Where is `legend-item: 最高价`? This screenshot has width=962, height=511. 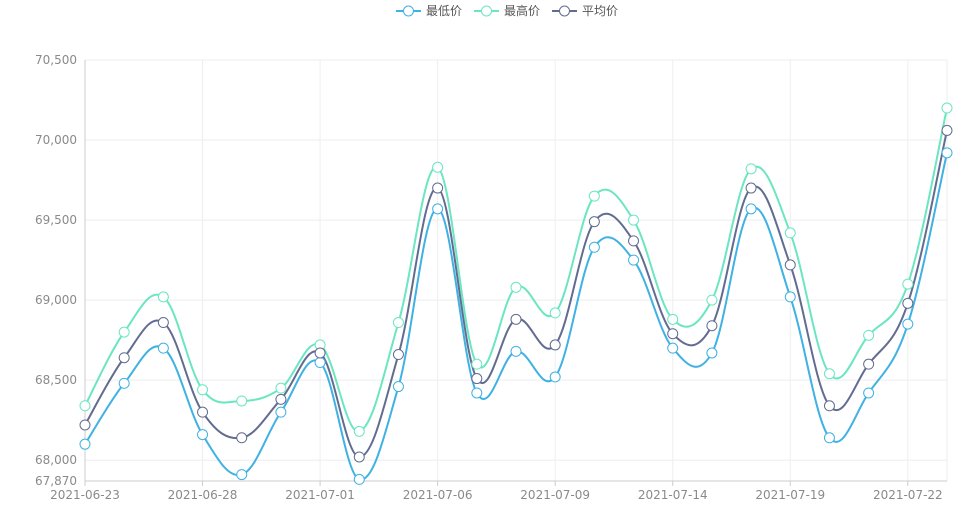
legend-item: 最高价 is located at coordinates (507, 10).